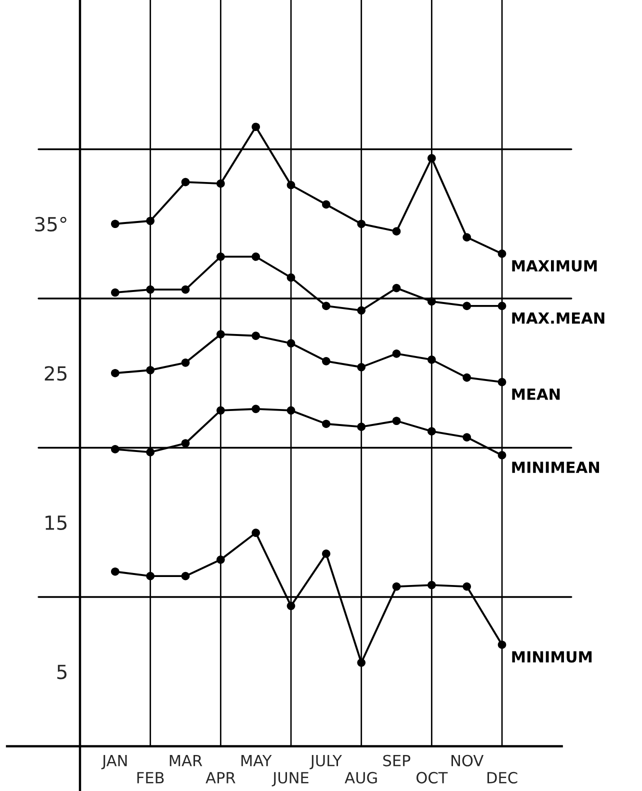 The height and width of the screenshot is (791, 642). What do you see at coordinates (468, 760) in the screenshot?
I see `x-tick-label: NOV` at bounding box center [468, 760].